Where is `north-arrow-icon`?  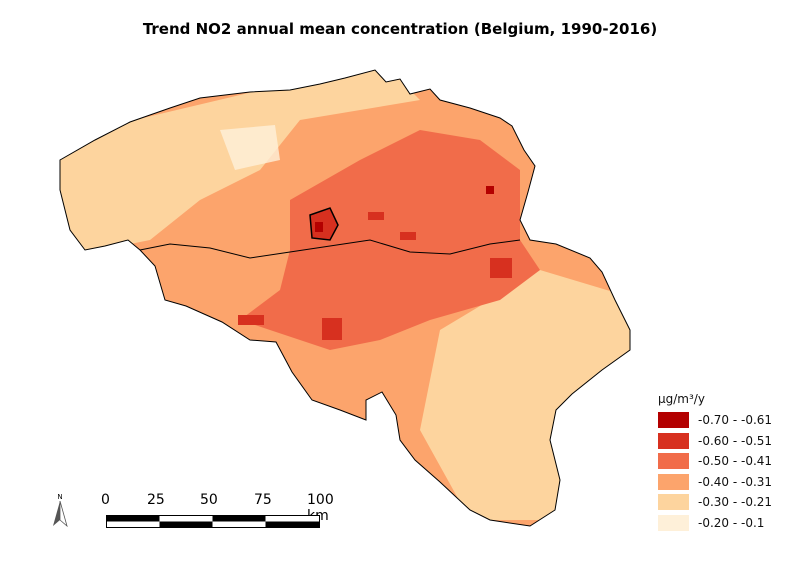
north-arrow-icon is located at coordinates (60, 514).